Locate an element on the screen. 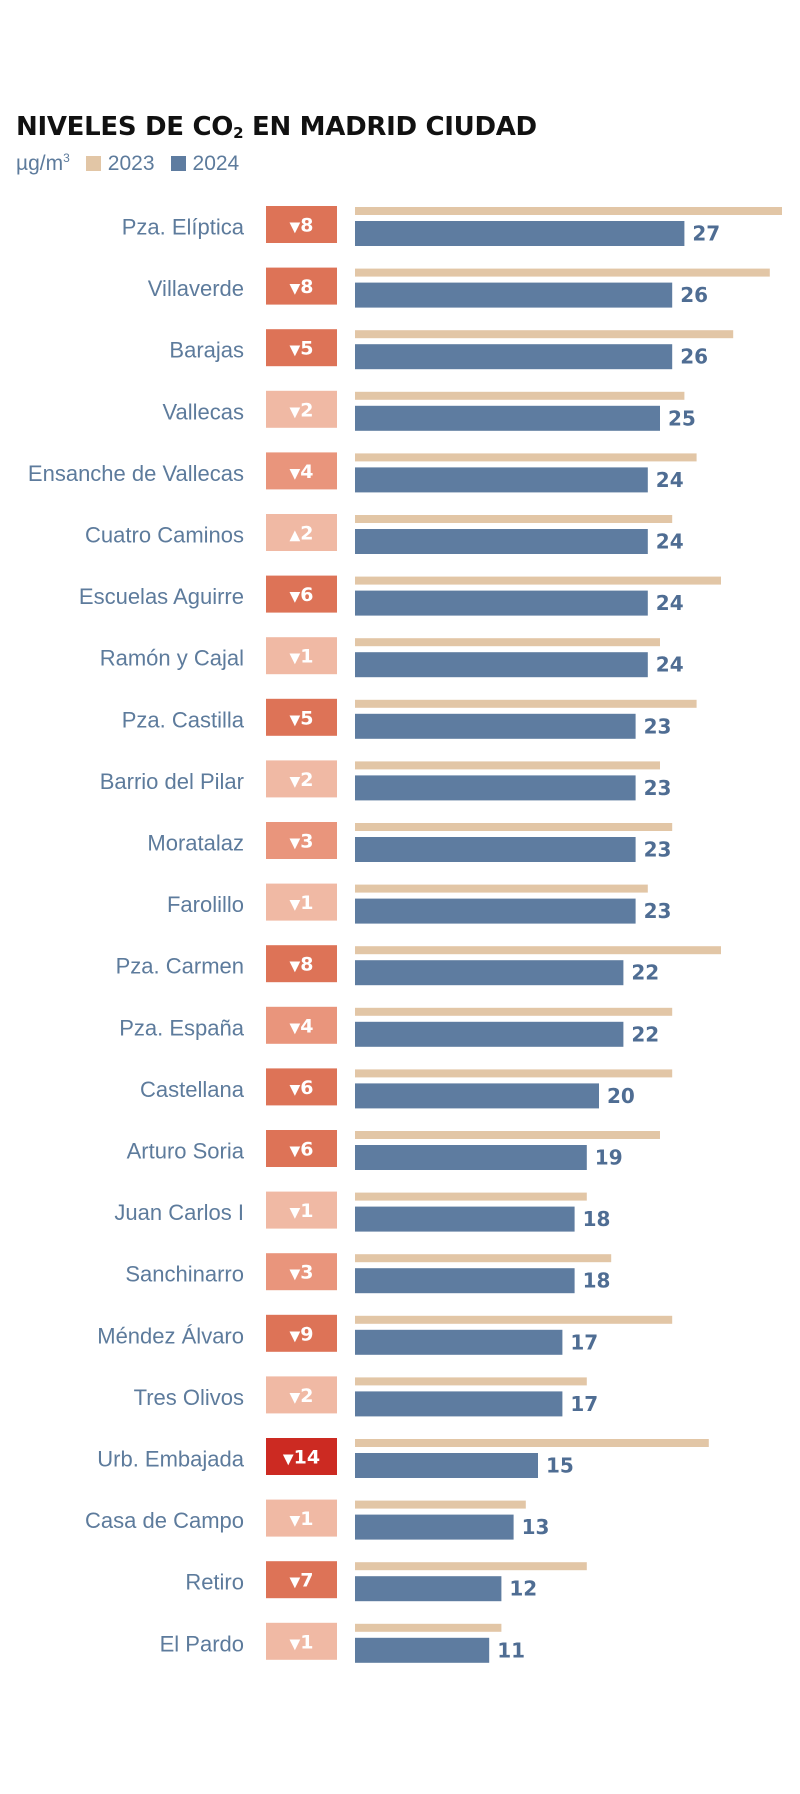  change-badge-label: ▼8 is located at coordinates (301, 226).